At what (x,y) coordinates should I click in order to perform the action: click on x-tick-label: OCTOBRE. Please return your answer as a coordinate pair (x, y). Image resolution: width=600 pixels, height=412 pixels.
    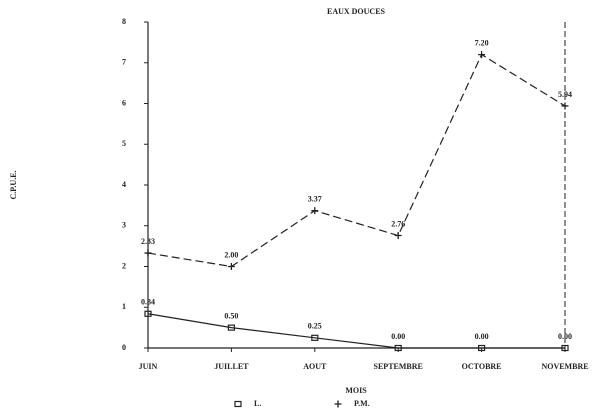
    Looking at the image, I should click on (482, 366).